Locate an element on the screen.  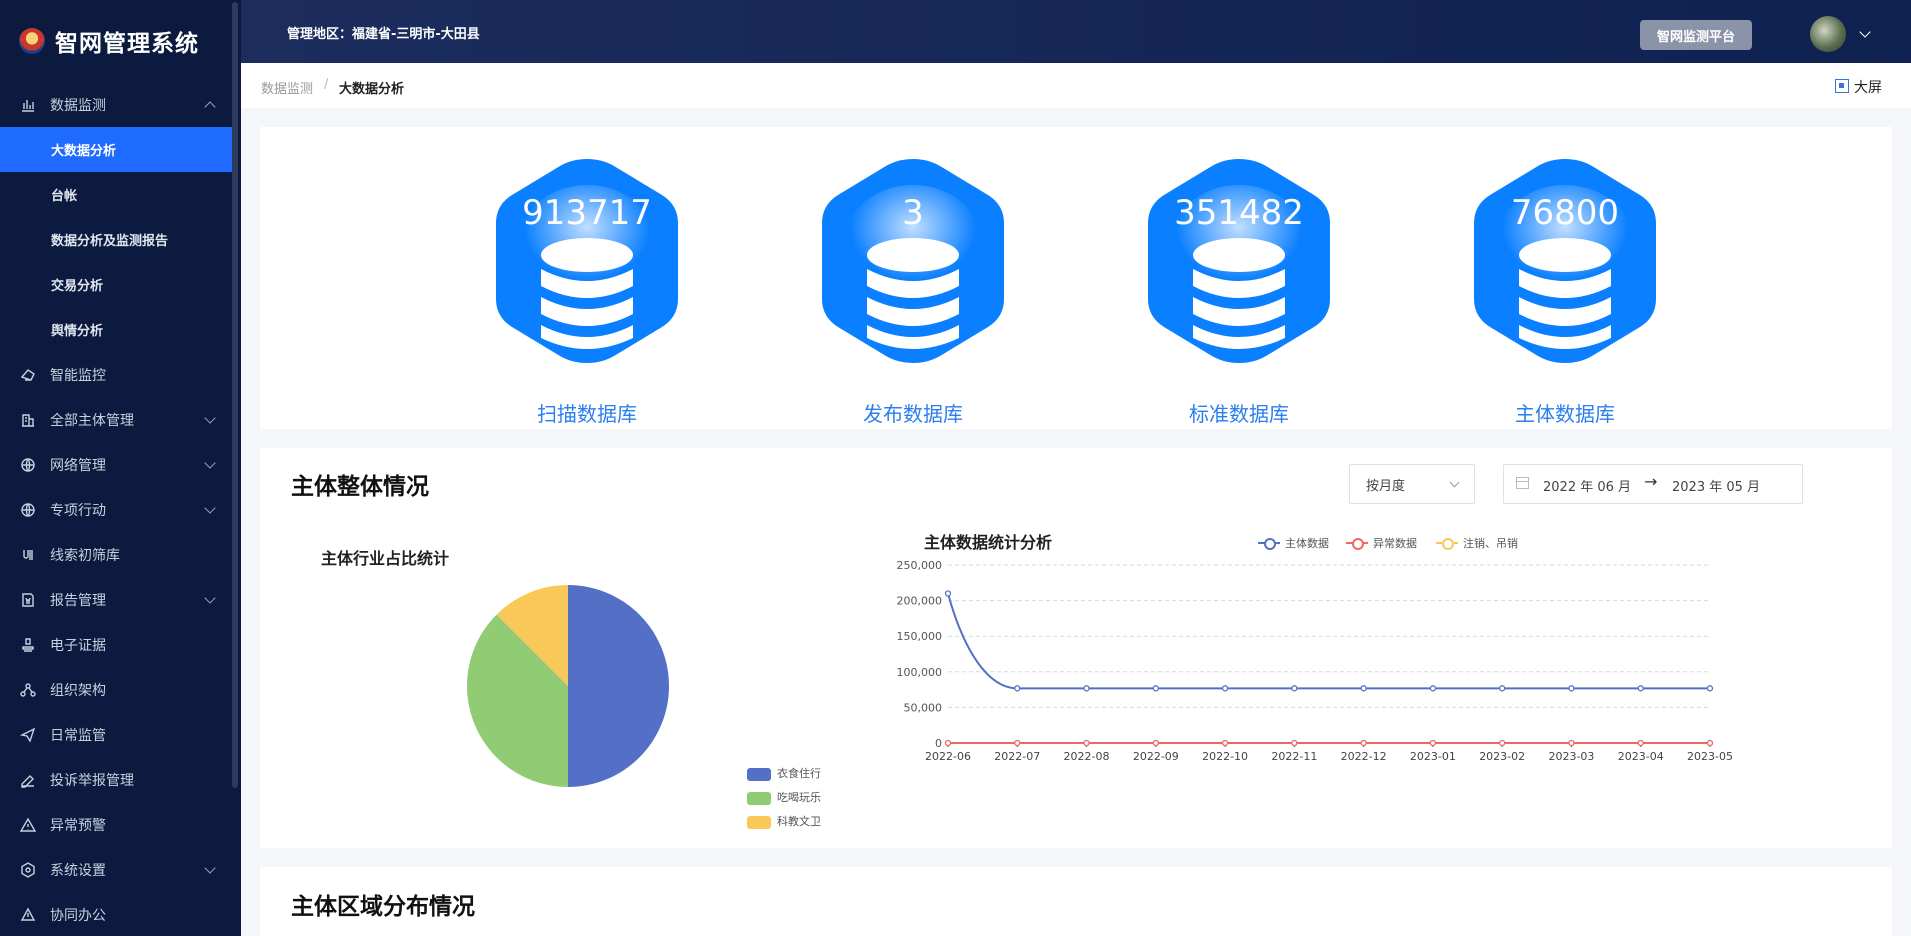
settings-icon is located at coordinates (28, 869).